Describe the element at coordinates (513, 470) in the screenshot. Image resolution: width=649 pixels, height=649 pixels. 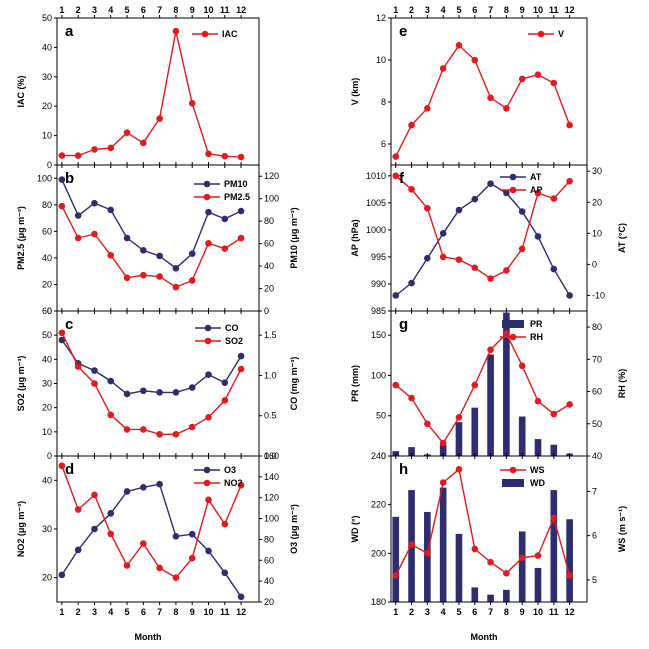
I see `legend-marker-WS` at that location.